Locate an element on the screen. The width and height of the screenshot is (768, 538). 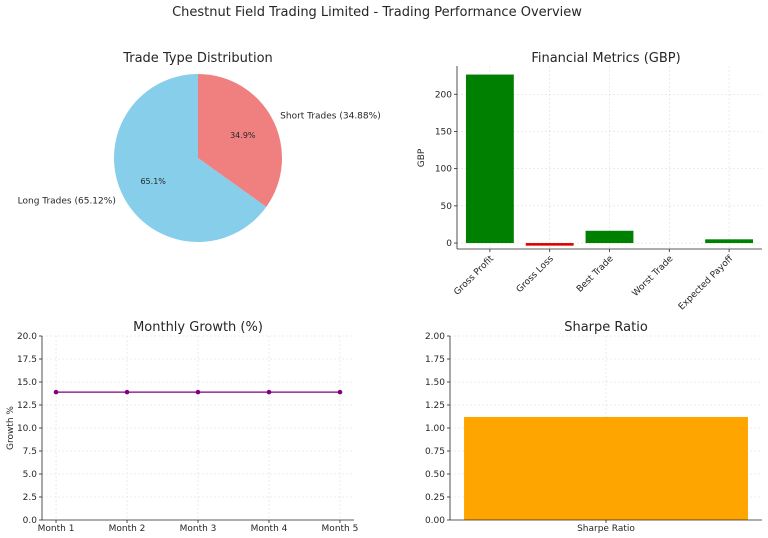
y-tick-label: 0.0 is located at coordinates (30, 521).